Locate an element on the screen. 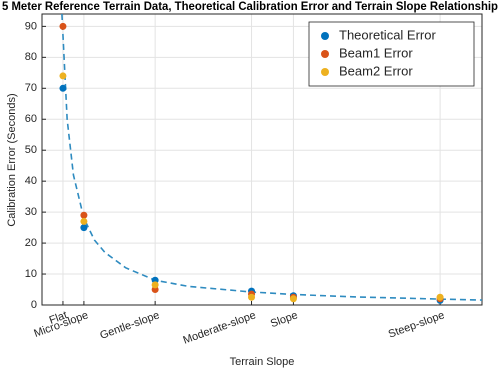  x-axis-label: Terrain Slope is located at coordinates (262, 362).